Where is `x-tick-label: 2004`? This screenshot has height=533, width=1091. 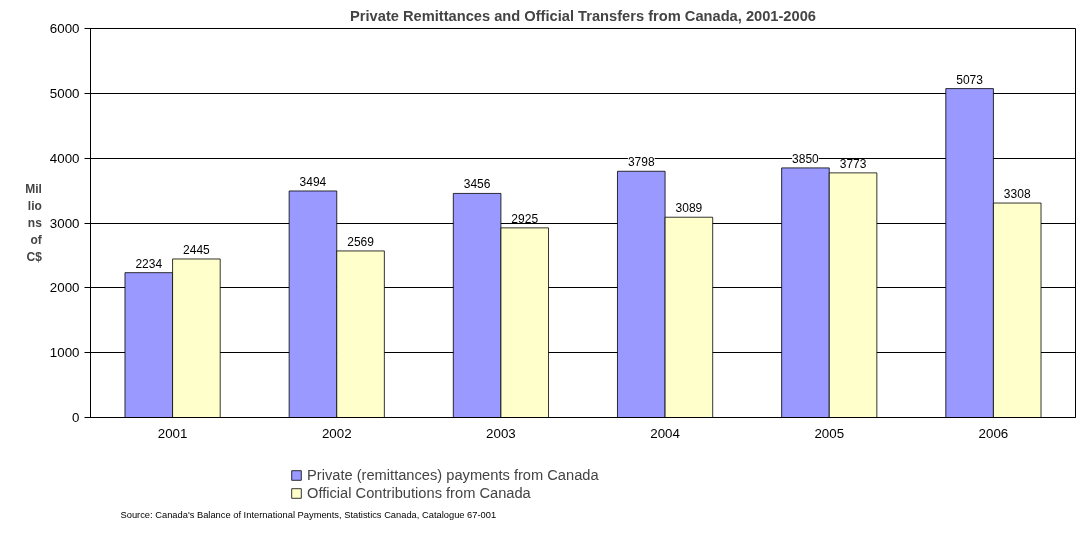
x-tick-label: 2004 is located at coordinates (665, 433).